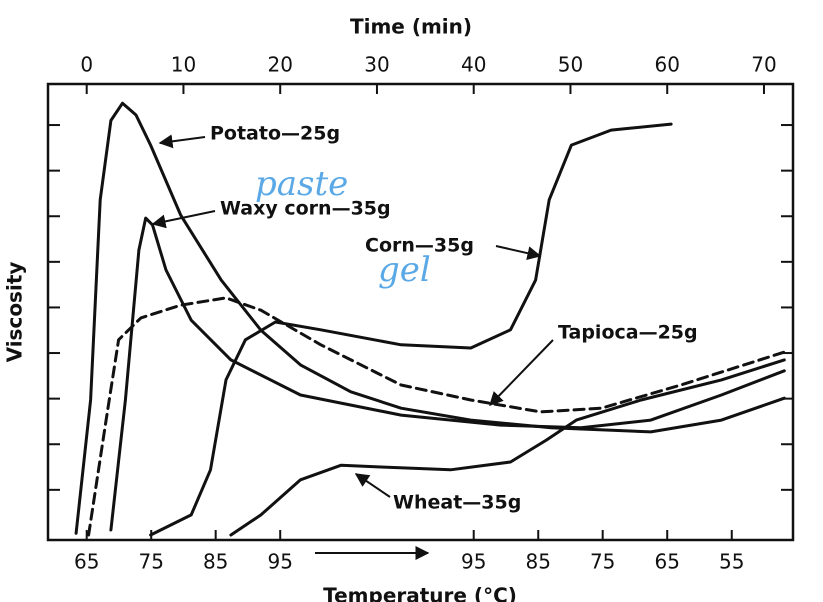 The height and width of the screenshot is (602, 823). I want to click on handwritten-note: gel, so click(404, 270).